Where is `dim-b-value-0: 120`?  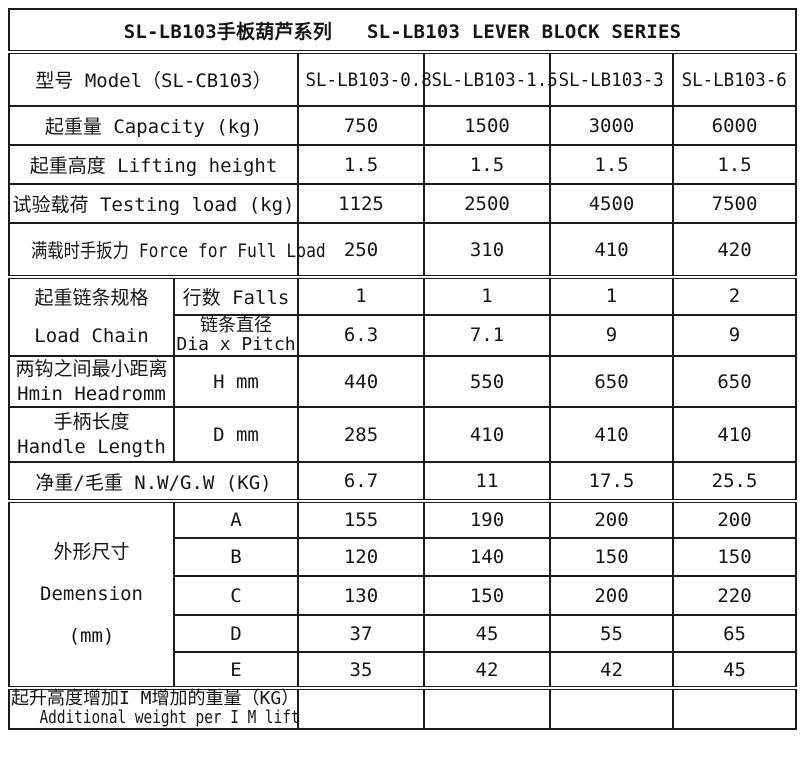 dim-b-value-0: 120 is located at coordinates (361, 557).